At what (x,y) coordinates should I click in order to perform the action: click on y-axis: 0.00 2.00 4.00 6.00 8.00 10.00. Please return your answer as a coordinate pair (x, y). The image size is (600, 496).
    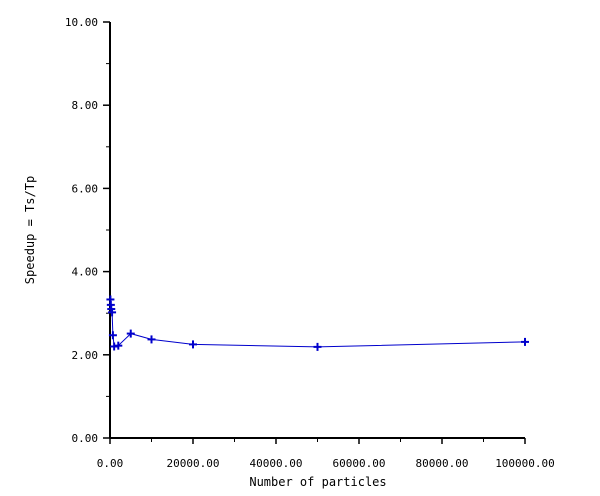
    Looking at the image, I should click on (88, 230).